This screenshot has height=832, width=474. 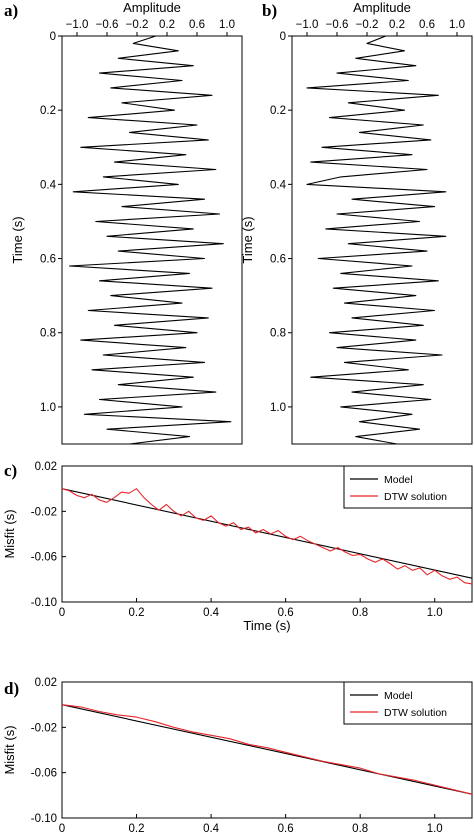 What do you see at coordinates (11, 10) in the screenshot?
I see `panel-label-a: a)` at bounding box center [11, 10].